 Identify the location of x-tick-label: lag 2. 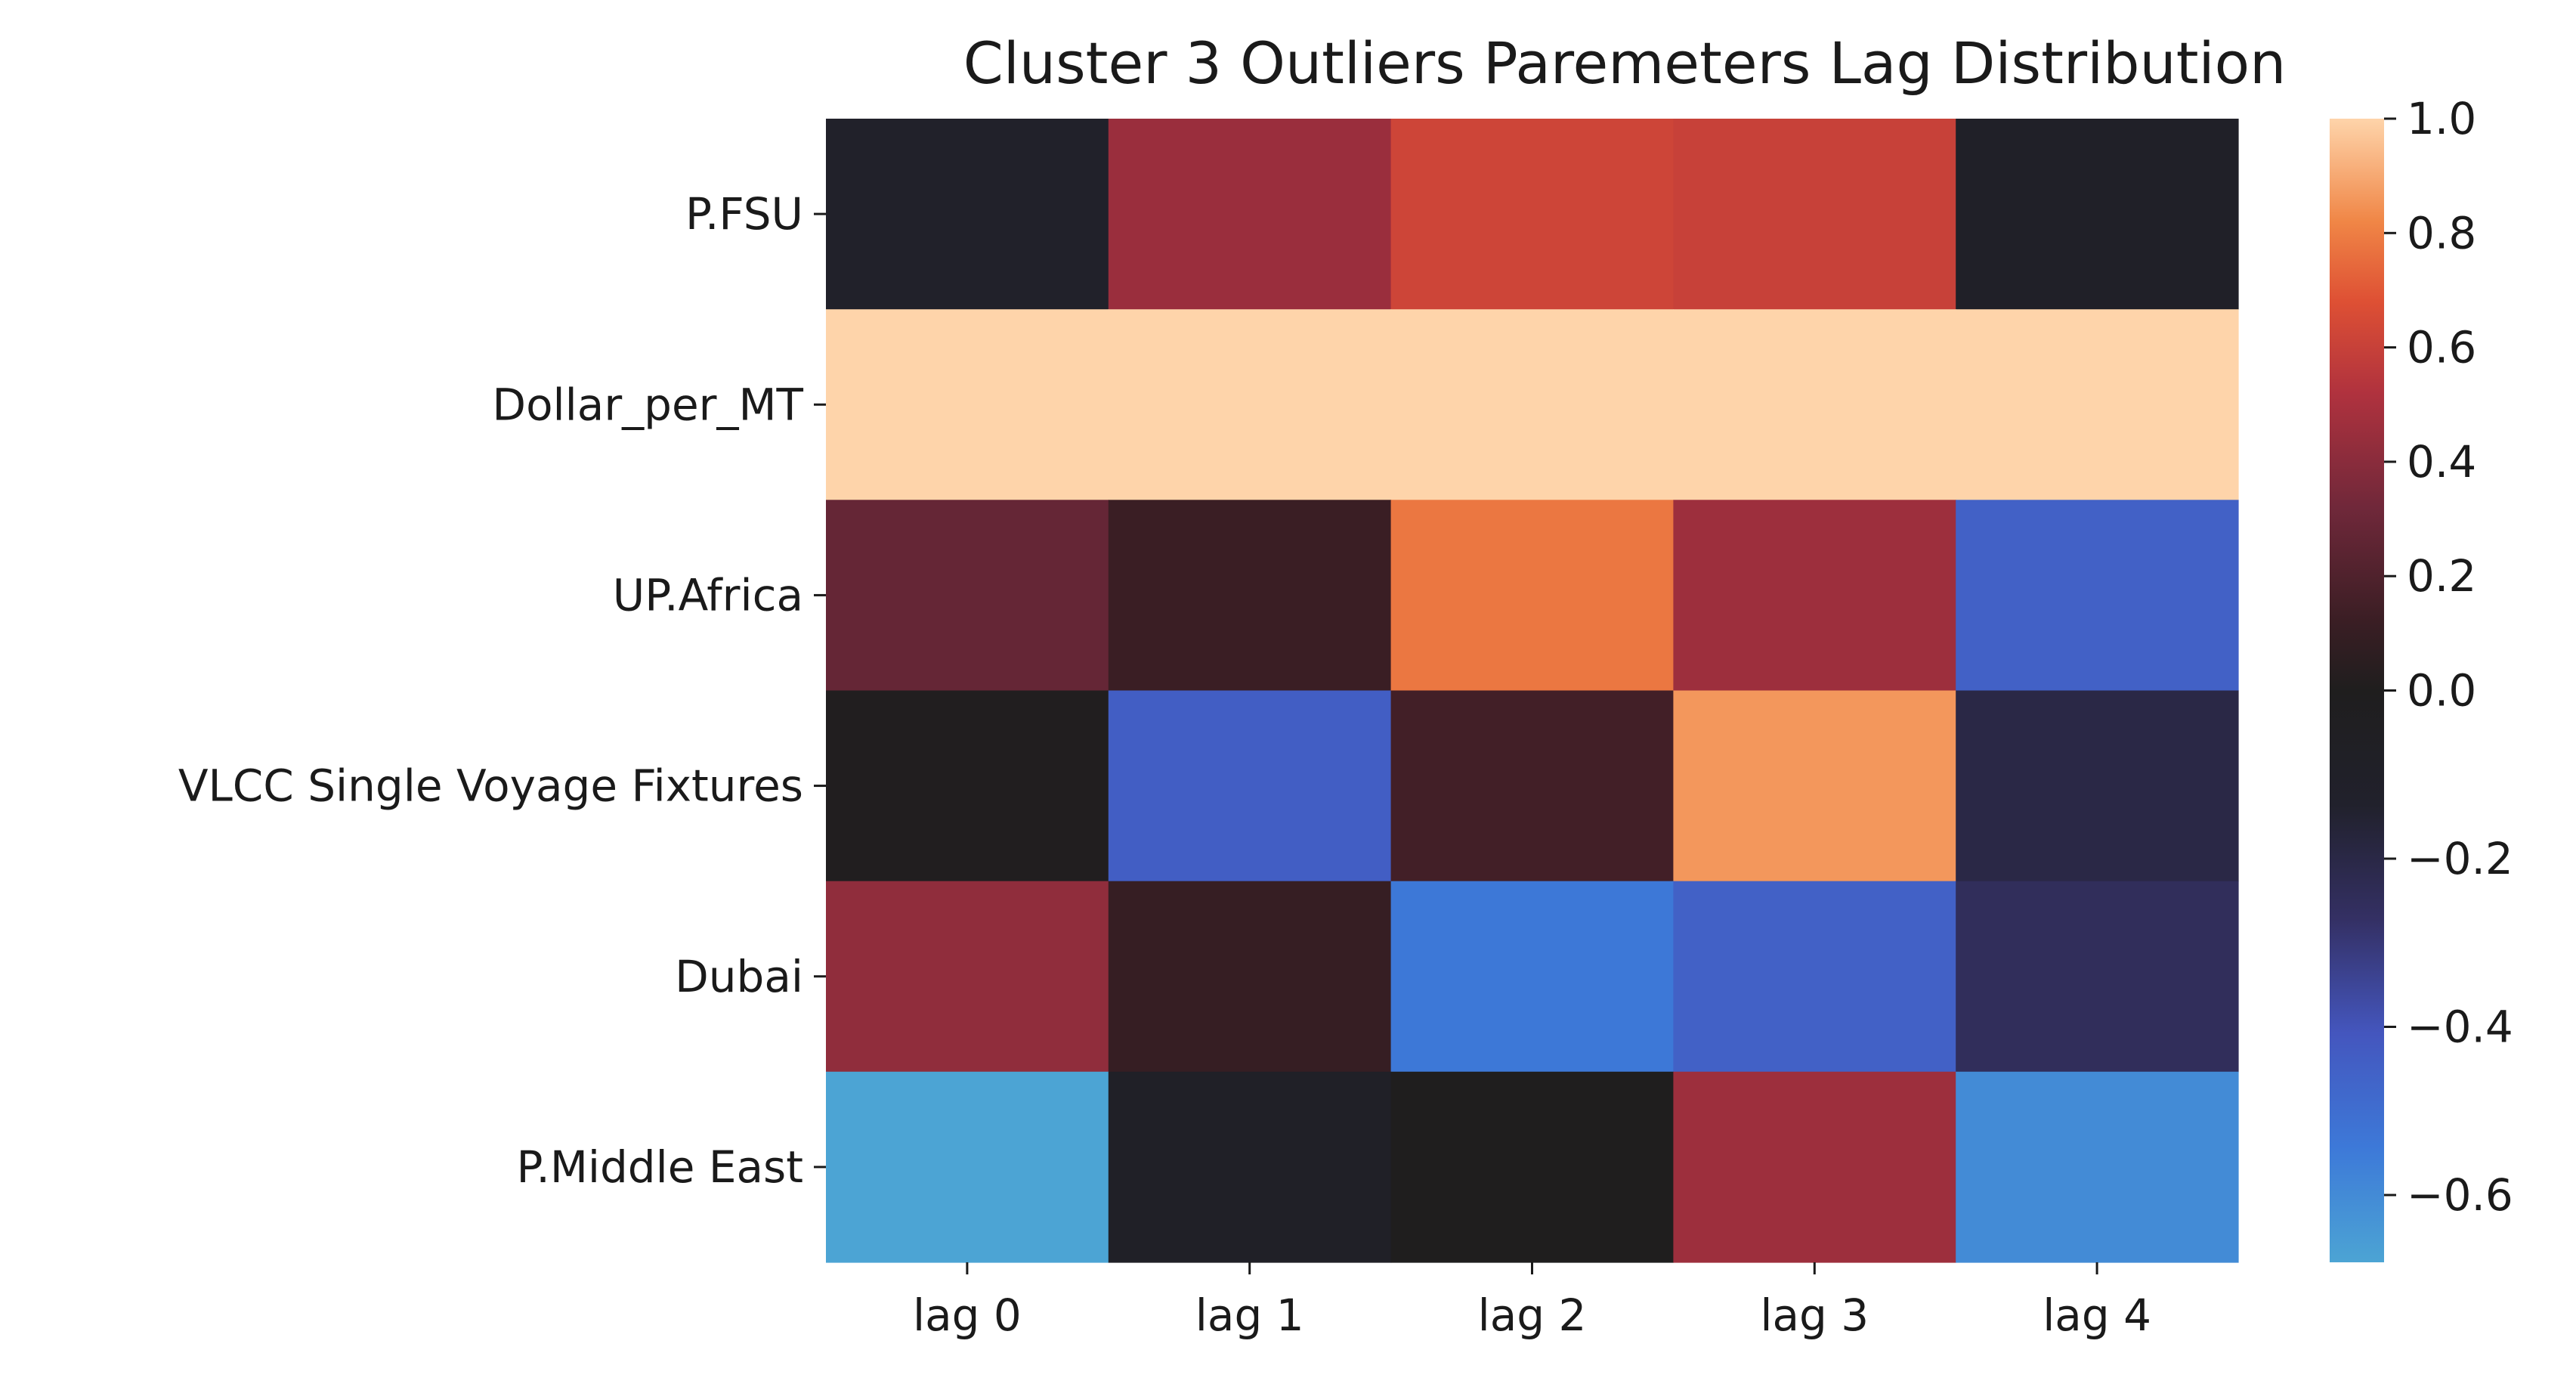
(1532, 1315).